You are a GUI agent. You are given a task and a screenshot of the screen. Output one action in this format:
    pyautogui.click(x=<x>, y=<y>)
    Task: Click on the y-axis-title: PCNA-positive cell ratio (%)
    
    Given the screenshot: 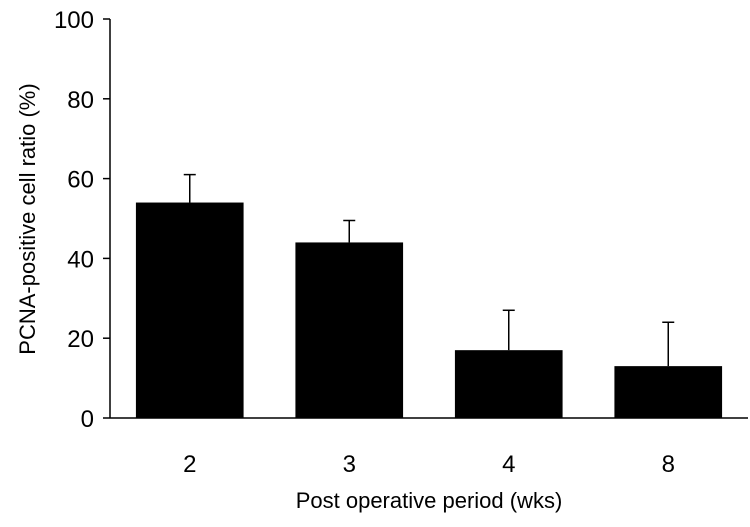 What is the action you would take?
    pyautogui.click(x=27, y=218)
    